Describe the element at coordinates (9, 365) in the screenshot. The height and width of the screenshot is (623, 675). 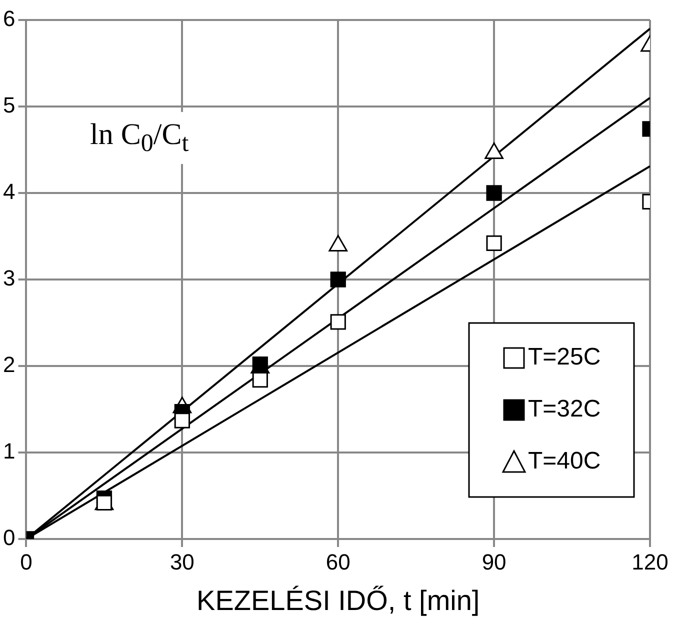
I see `y-tick-label: 2` at that location.